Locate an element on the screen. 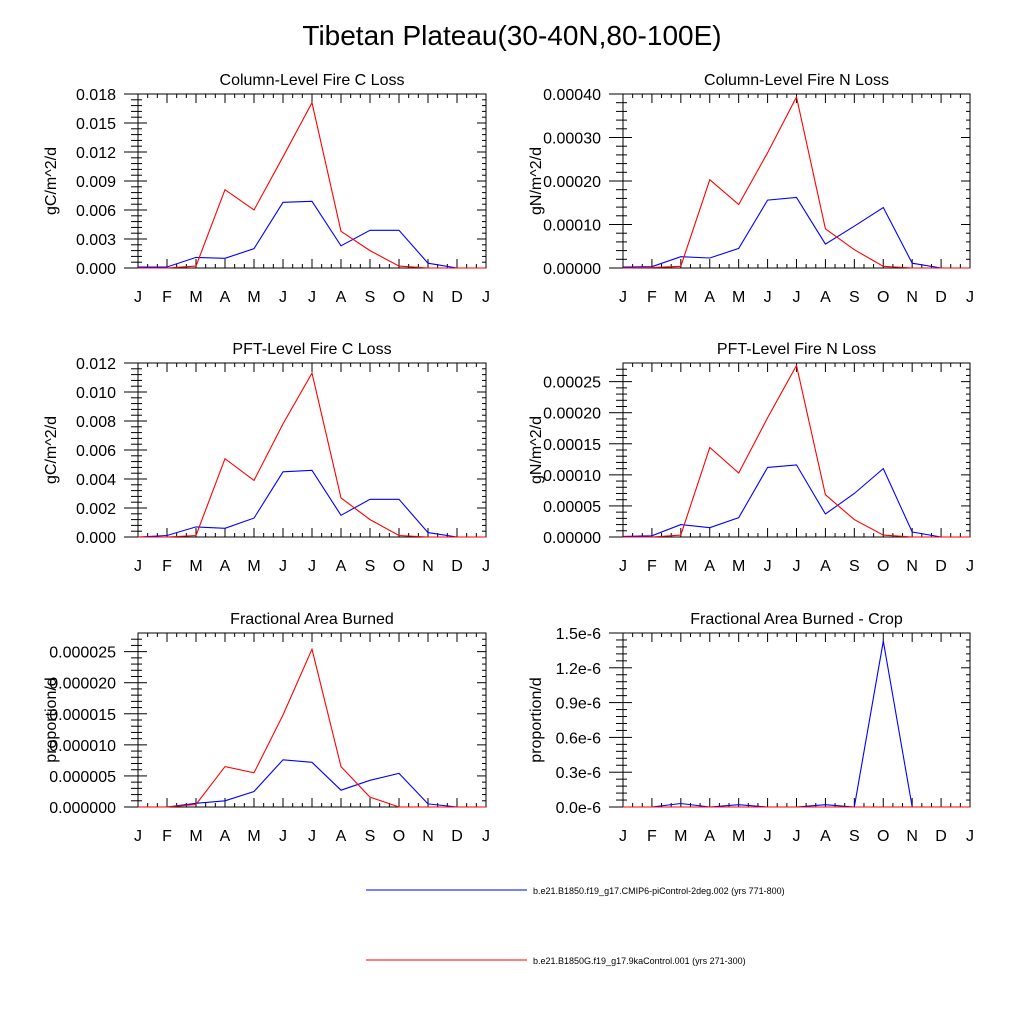 The image size is (1024, 1024). panel-1-series-1-line is located at coordinates (312, 234).